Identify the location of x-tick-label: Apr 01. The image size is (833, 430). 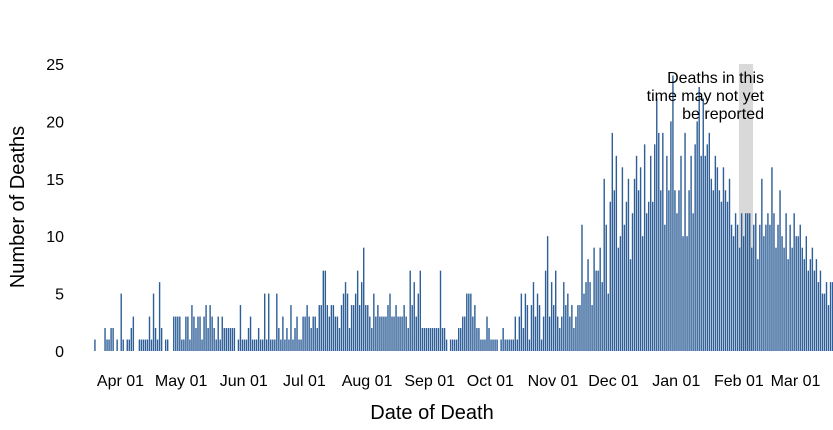
(120, 381).